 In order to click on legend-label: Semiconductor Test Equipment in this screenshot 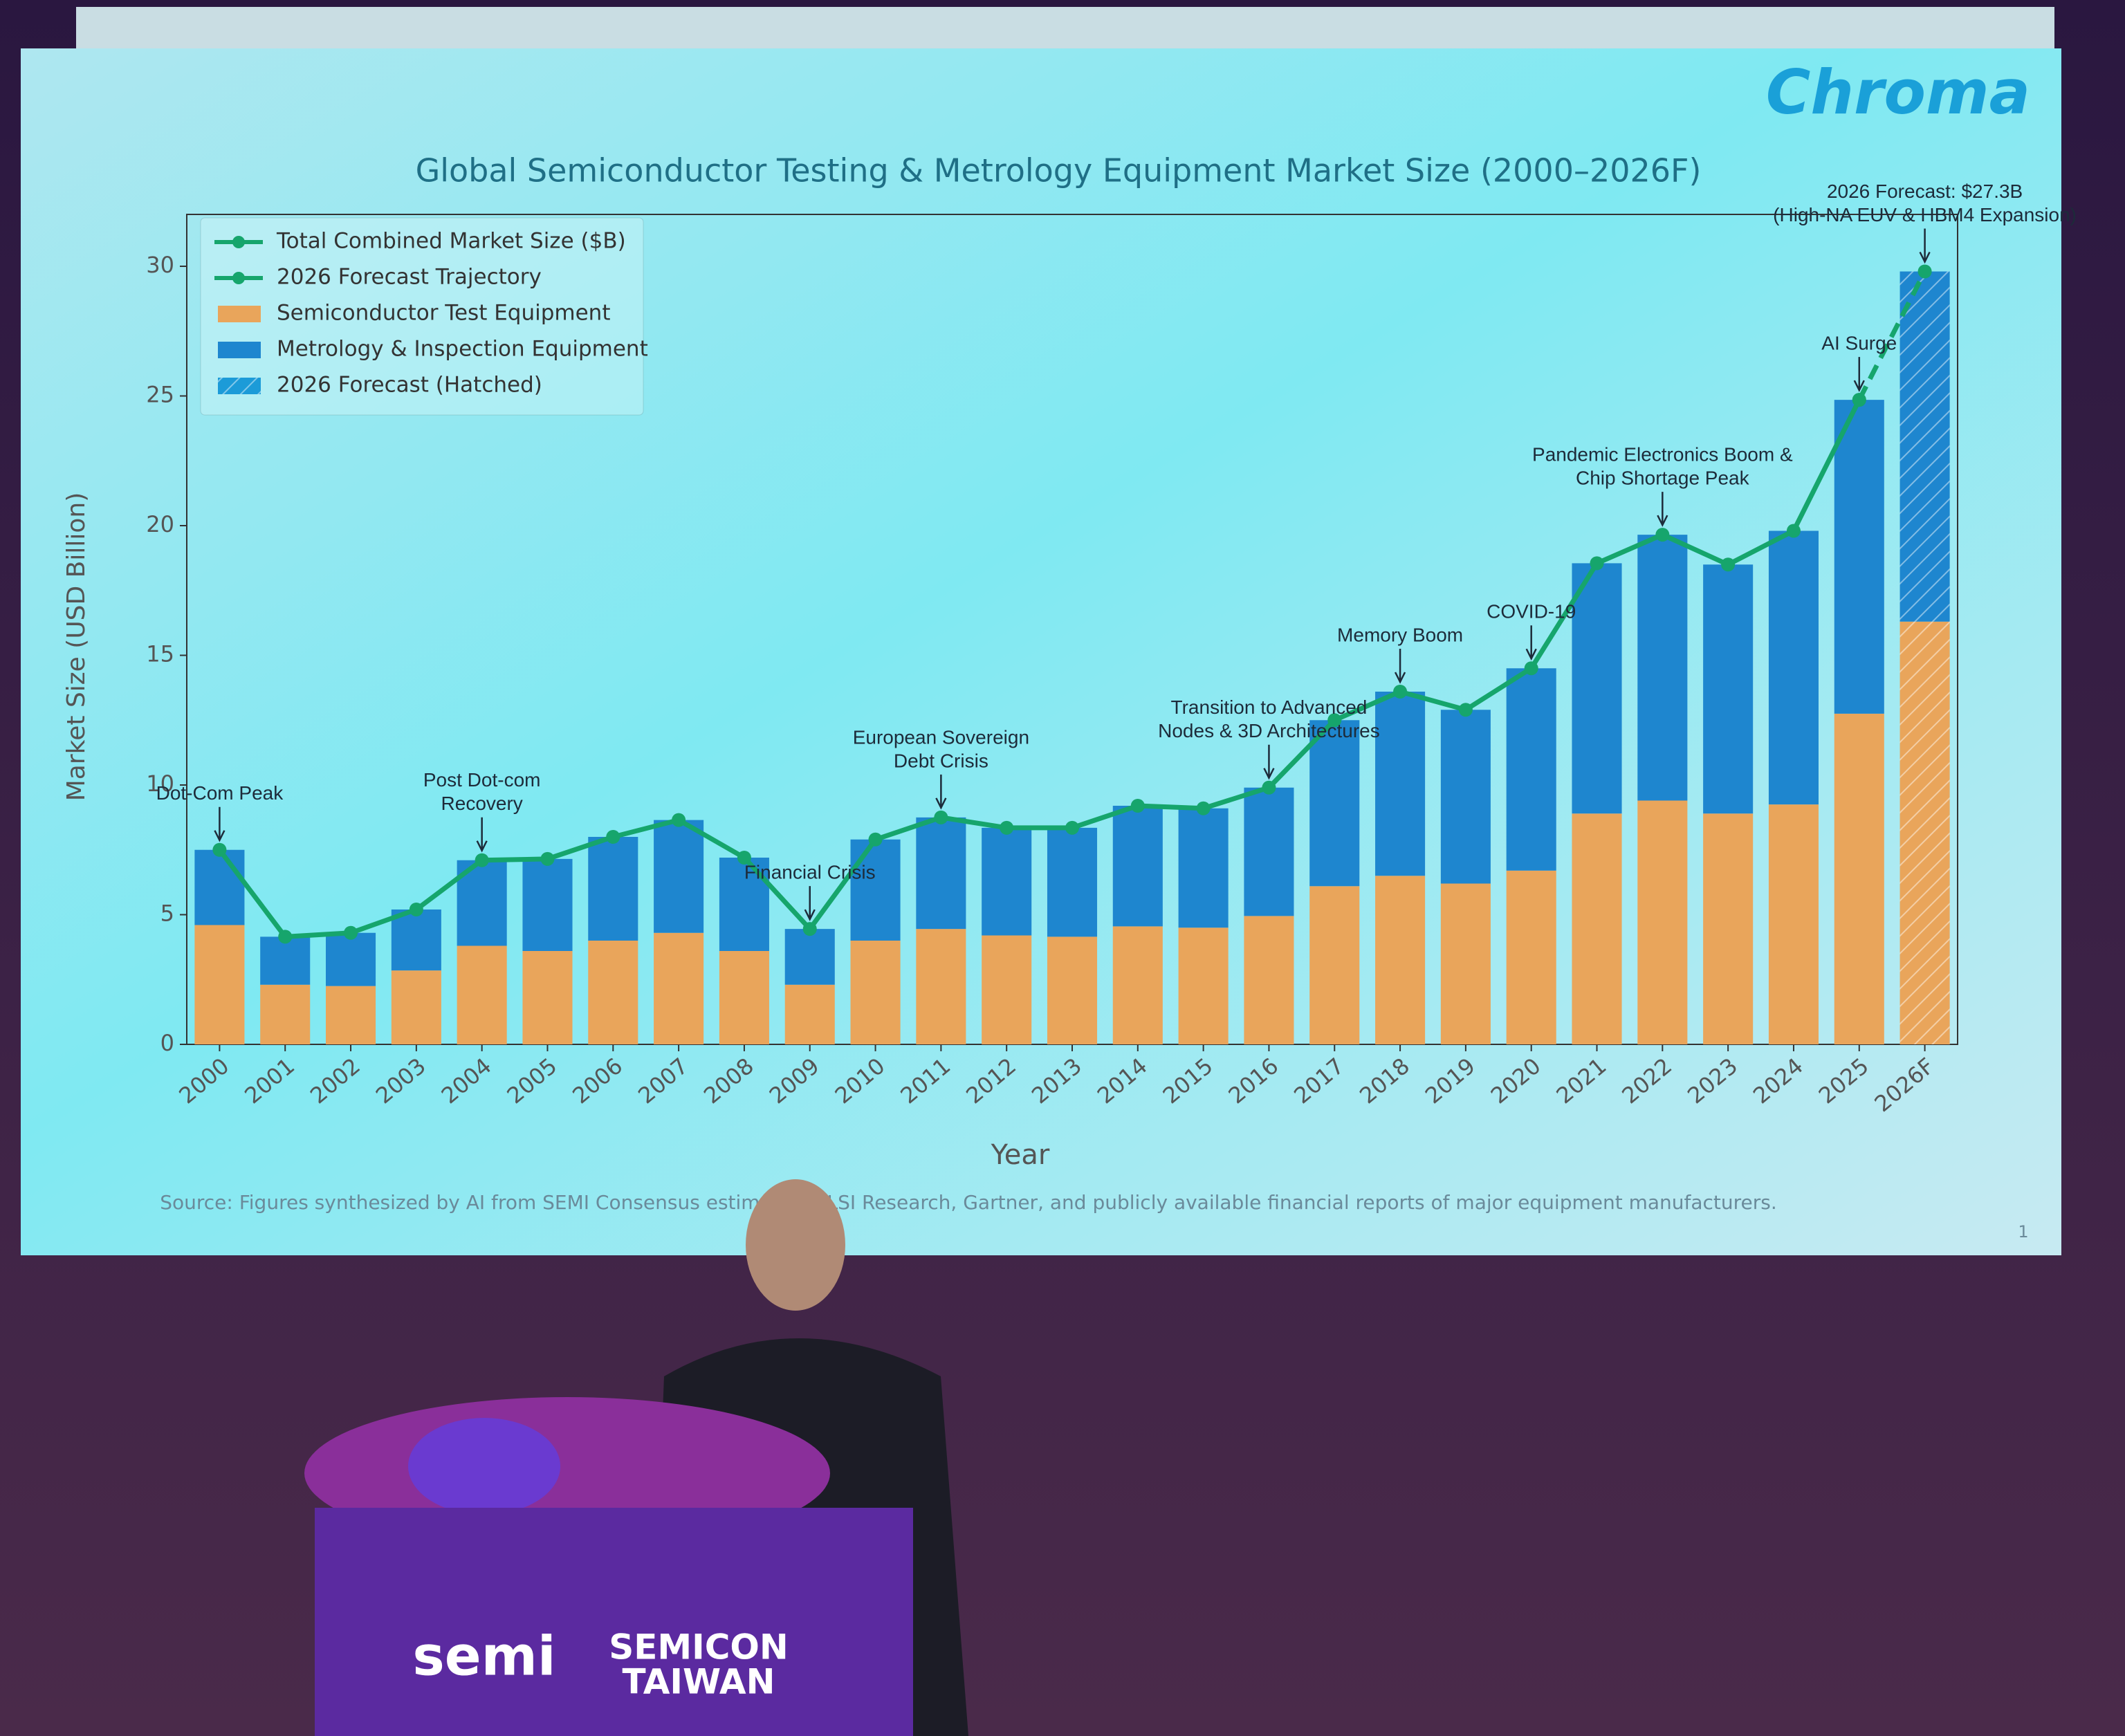, I will do `click(444, 313)`.